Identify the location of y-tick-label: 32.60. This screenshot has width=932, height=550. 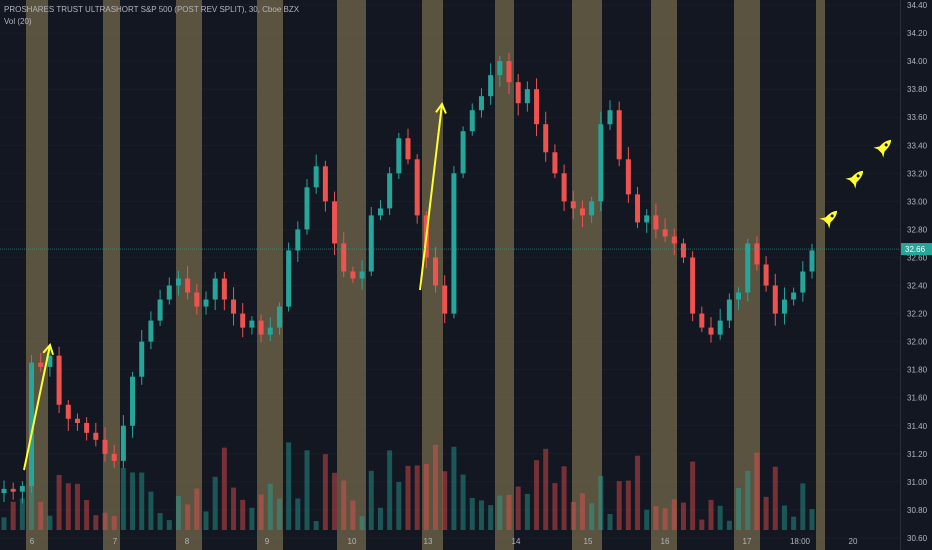
(917, 257).